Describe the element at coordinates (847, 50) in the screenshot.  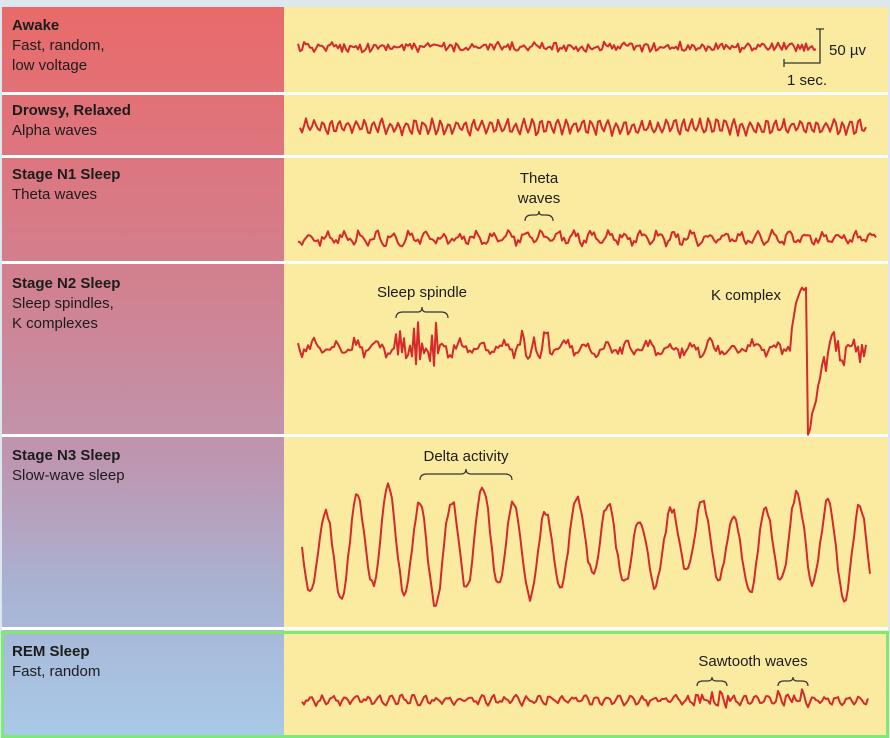
I see `amplitude-scale-label: 50 µv` at that location.